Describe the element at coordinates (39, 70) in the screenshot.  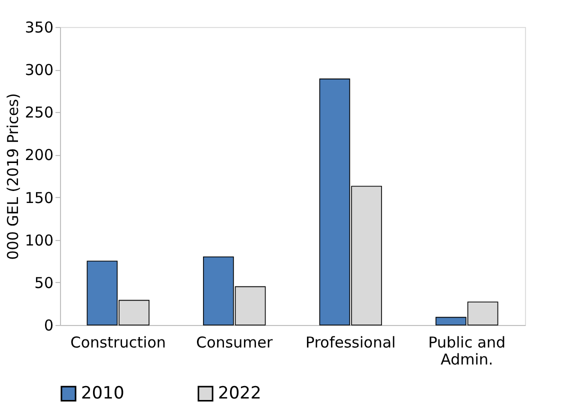
I see `y-tick-label: 300` at that location.